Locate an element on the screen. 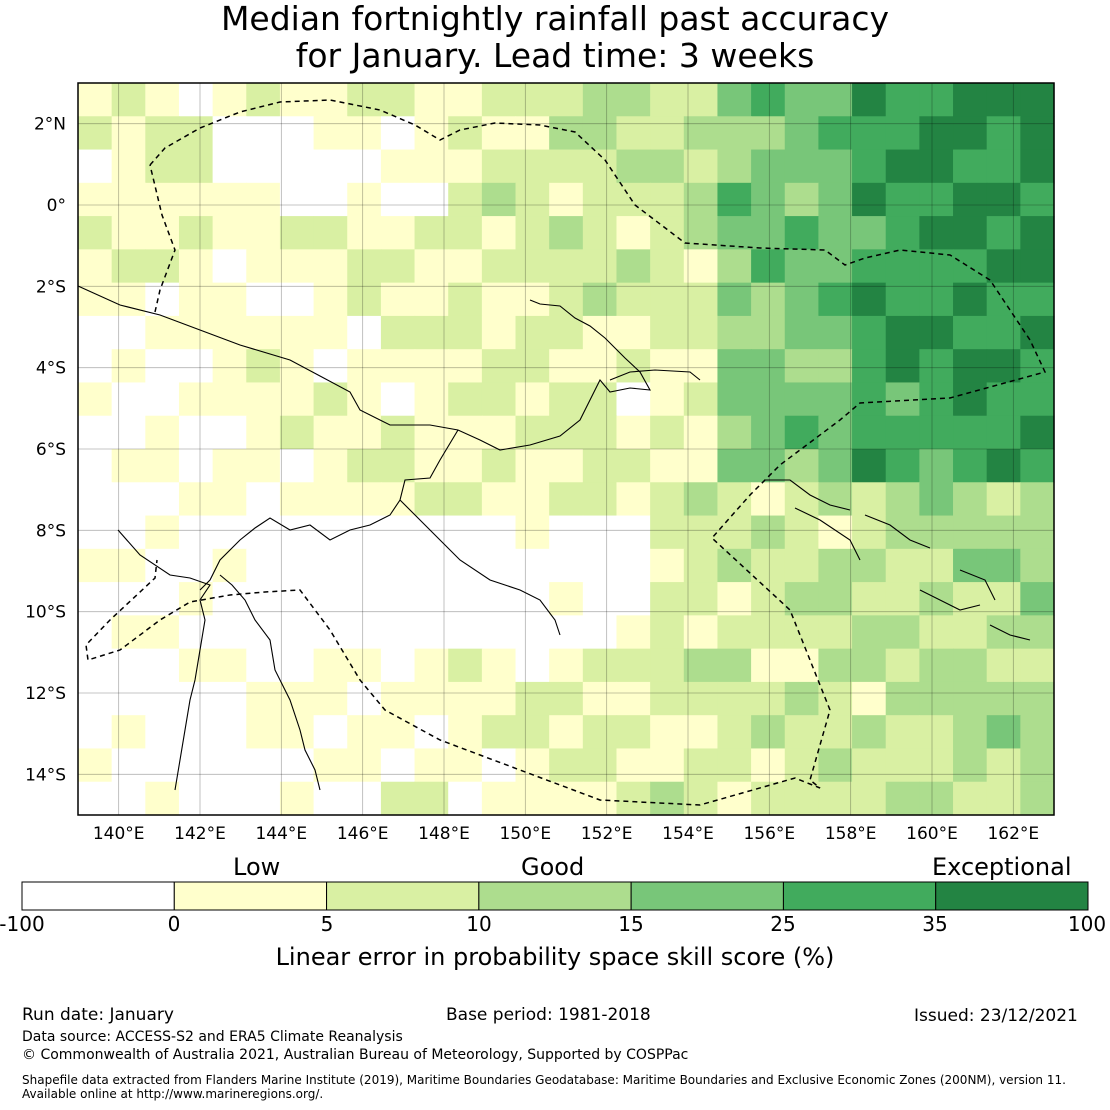 Image resolution: width=1110 pixels, height=1110 pixels. axis-tick-label: 6°S is located at coordinates (51, 450).